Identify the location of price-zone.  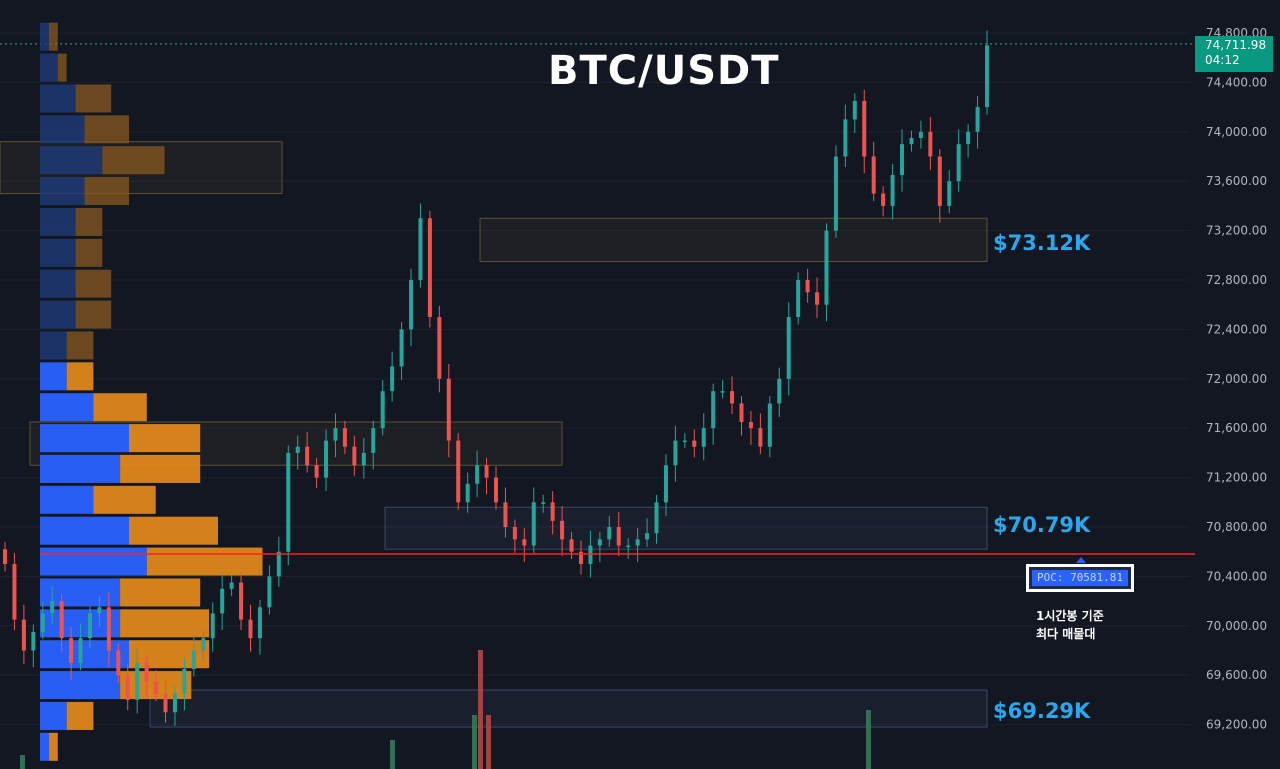
(686, 528).